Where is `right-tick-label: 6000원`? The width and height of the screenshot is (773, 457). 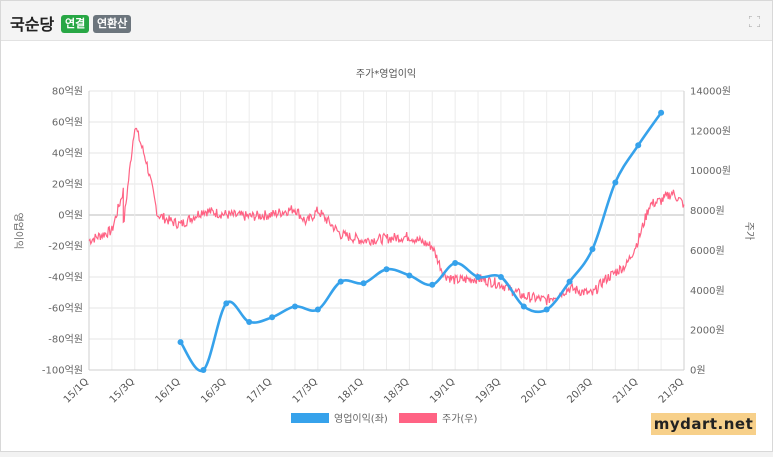 right-tick-label: 6000원 is located at coordinates (707, 251).